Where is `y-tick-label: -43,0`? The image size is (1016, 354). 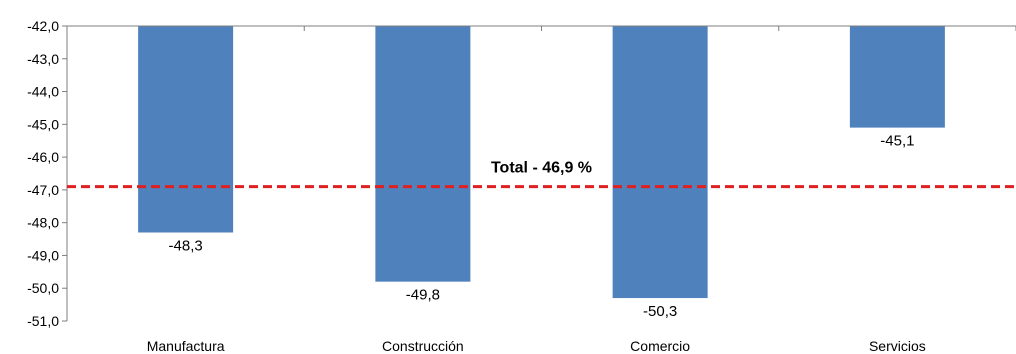
y-tick-label: -43,0 is located at coordinates (43, 59).